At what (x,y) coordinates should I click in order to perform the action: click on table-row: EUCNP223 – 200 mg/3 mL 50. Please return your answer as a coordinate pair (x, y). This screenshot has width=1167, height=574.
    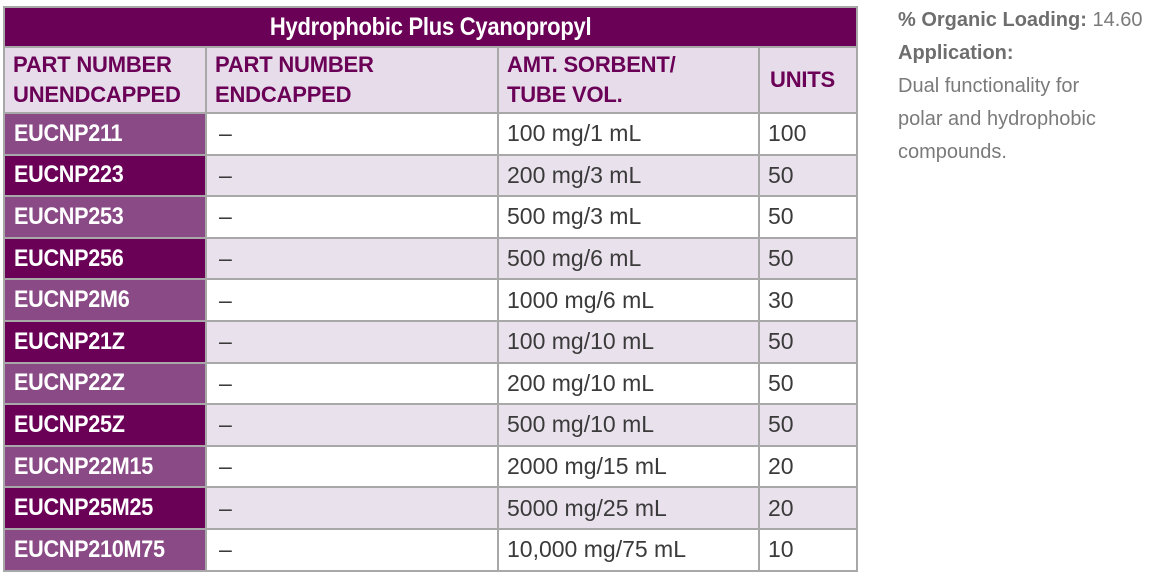
    Looking at the image, I should click on (430, 175).